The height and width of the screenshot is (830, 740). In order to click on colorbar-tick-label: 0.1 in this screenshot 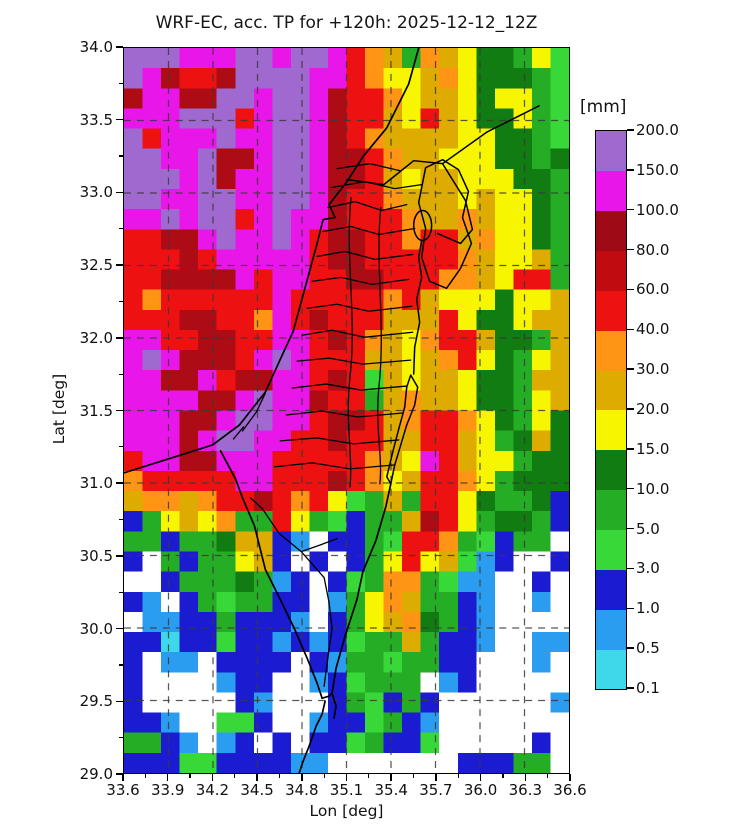, I will do `click(648, 688)`.